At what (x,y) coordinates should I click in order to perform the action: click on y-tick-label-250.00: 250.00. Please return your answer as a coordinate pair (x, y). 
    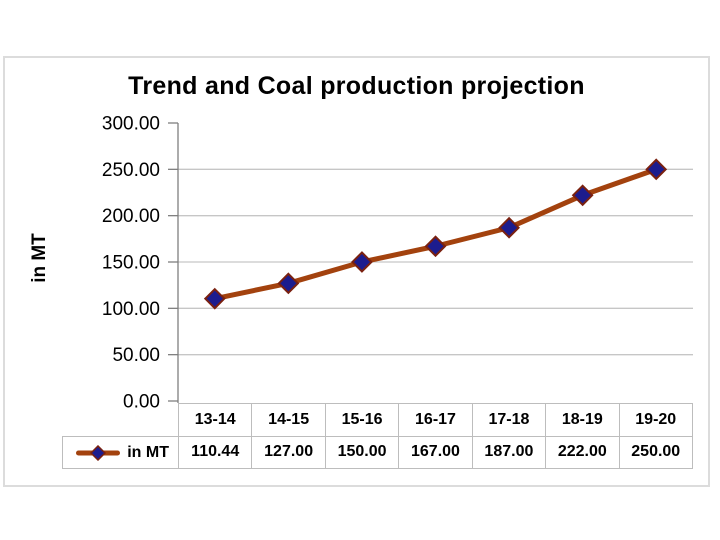
    Looking at the image, I should click on (131, 170).